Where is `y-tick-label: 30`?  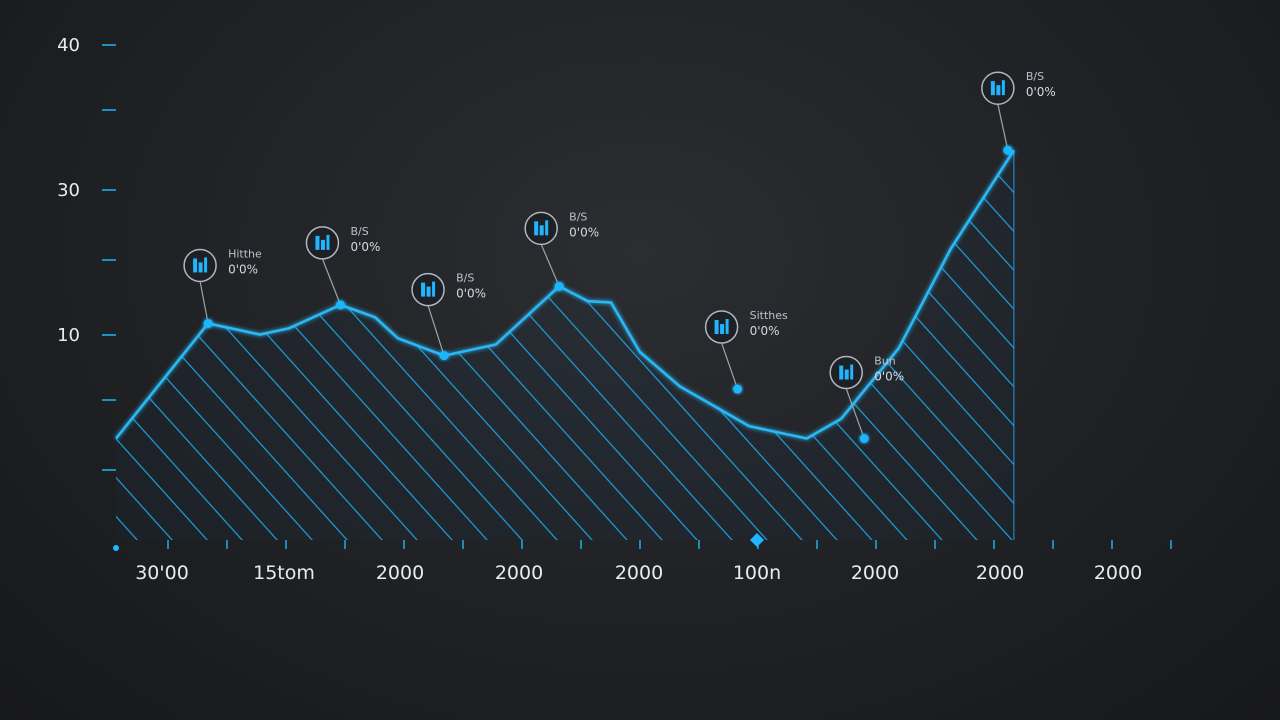
y-tick-label: 30 is located at coordinates (68, 190).